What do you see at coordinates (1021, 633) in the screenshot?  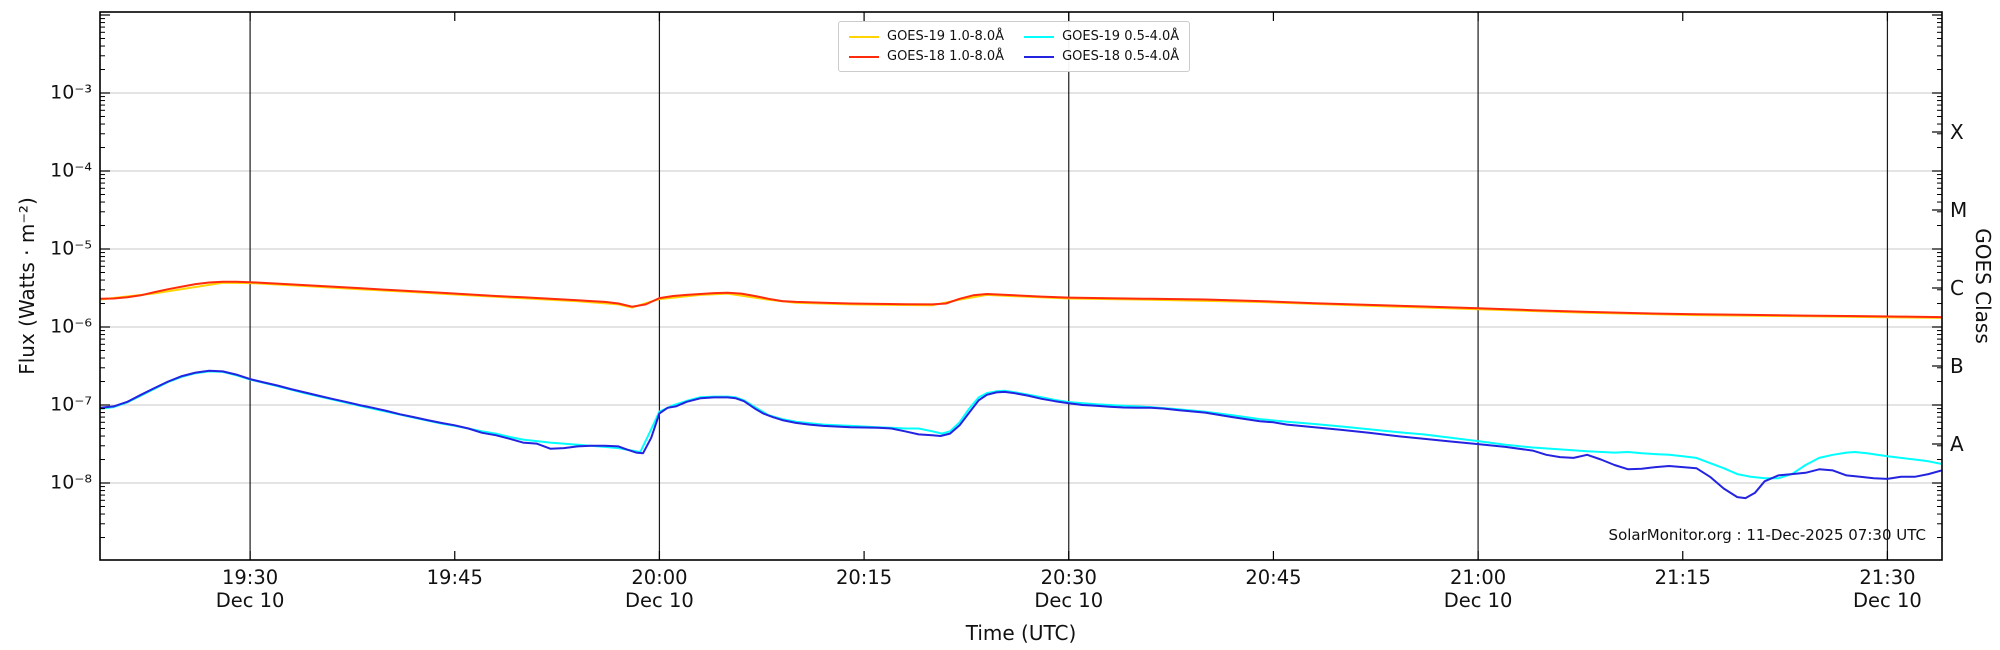 I see `x-axis-title: Time (UTC)` at bounding box center [1021, 633].